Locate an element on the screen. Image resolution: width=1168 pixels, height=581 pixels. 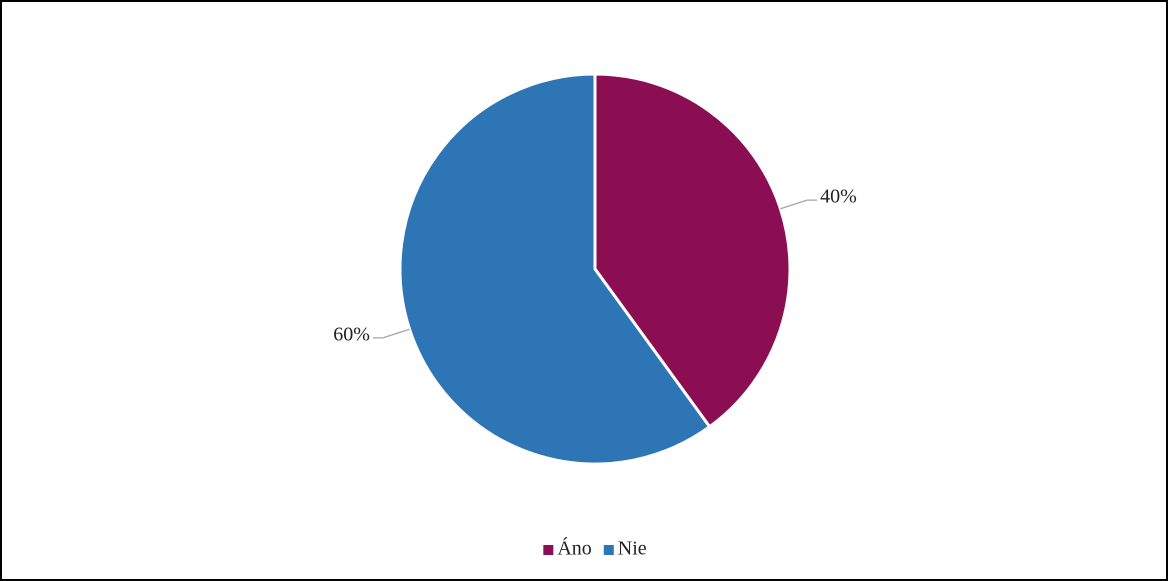
legend-label: Áno is located at coordinates (574, 548).